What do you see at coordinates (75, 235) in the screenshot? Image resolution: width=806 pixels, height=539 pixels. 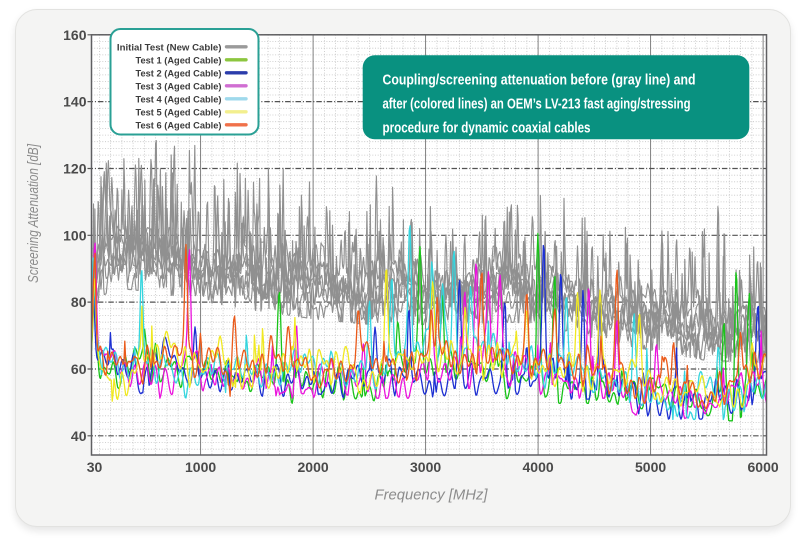 I see `svg-text: 100` at bounding box center [75, 235].